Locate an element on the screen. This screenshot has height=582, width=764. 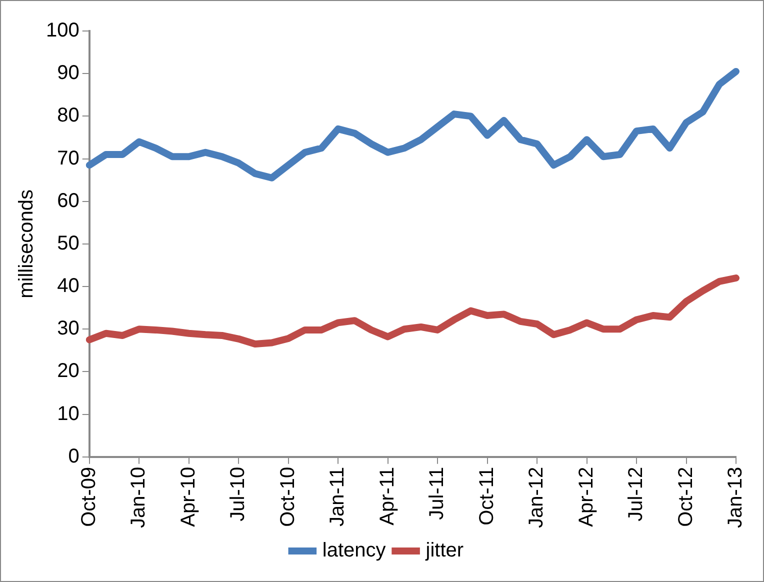
x-tick-label: Jan-13 is located at coordinates (735, 497).